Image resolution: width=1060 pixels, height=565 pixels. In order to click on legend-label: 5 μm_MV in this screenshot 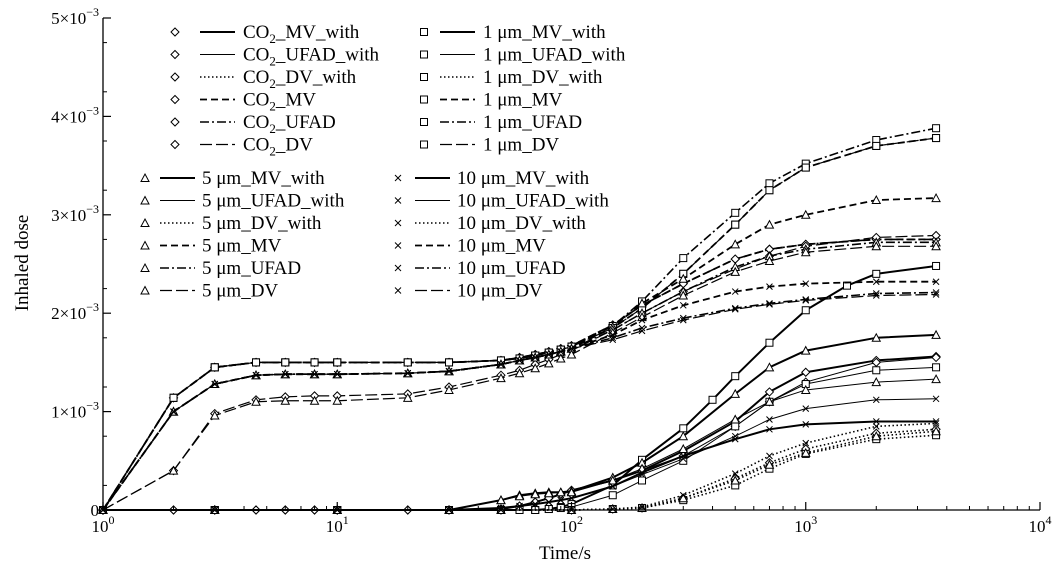, I will do `click(242, 246)`.